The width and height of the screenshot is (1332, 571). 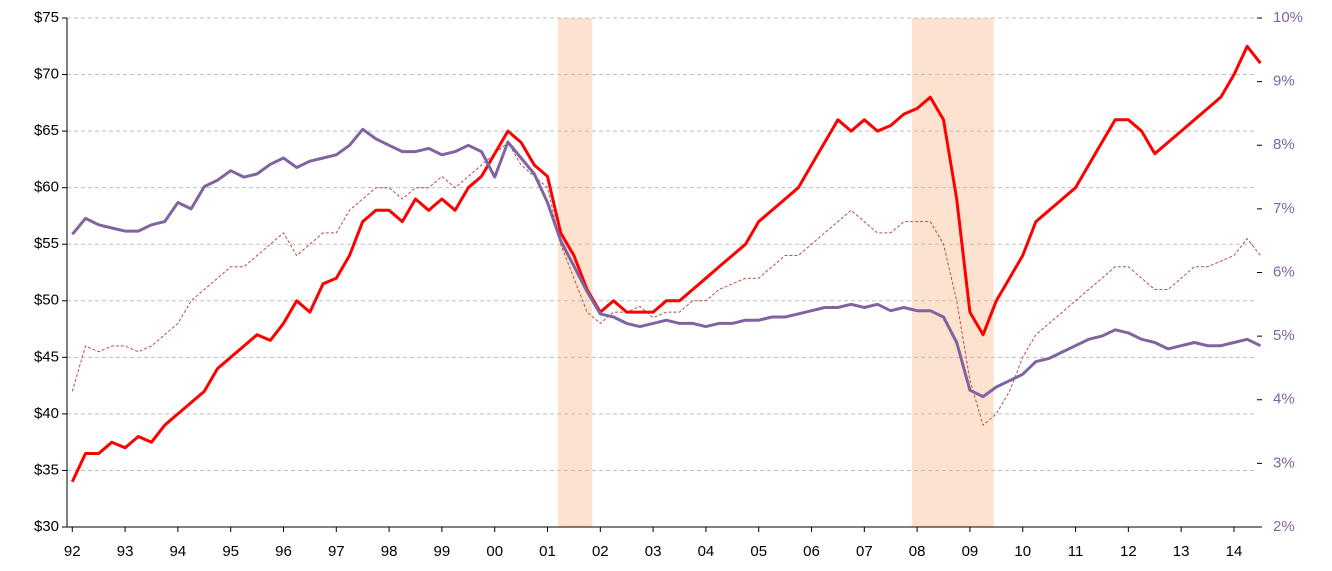 I want to click on y2-tick-label: 3%, so click(x=1284, y=462).